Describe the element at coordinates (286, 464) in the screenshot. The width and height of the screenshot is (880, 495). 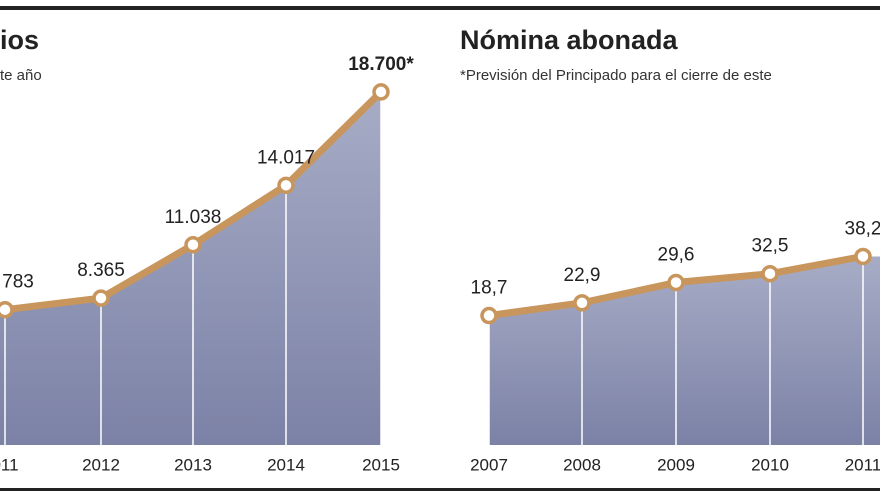
I see `x-tick-label: 2014` at that location.